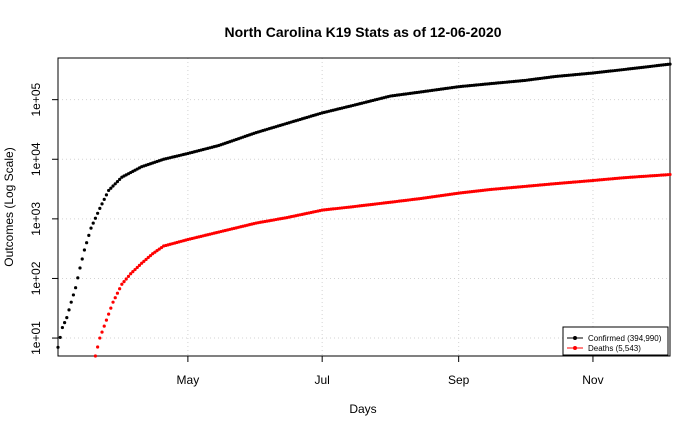 This screenshot has width=700, height=437. I want to click on y-tick-label: 1e+03, so click(36, 219).